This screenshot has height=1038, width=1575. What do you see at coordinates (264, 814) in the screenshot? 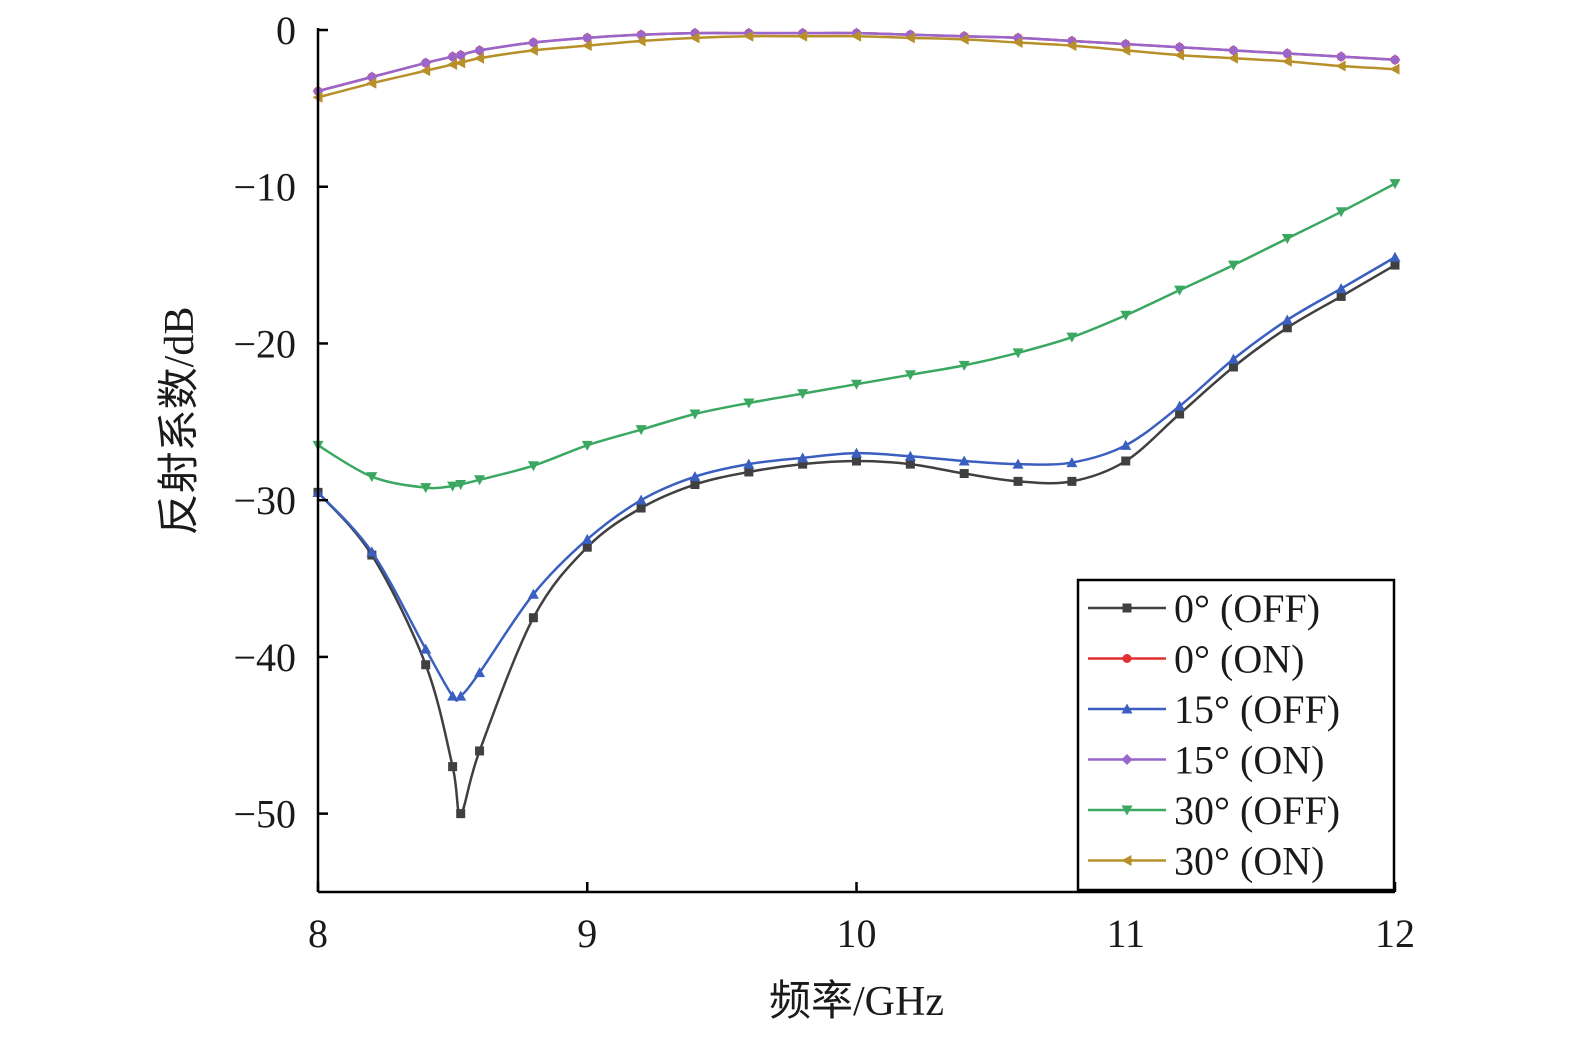
I see `y-tick-label: −50` at bounding box center [264, 814].